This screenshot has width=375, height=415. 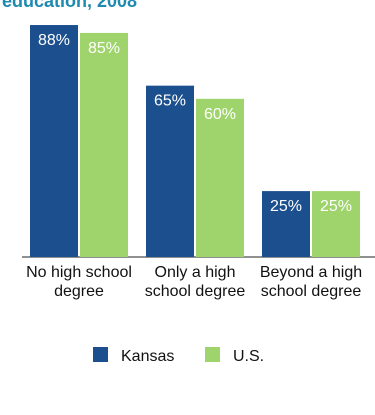 What do you see at coordinates (248, 356) in the screenshot?
I see `legend-label: U.S.` at bounding box center [248, 356].